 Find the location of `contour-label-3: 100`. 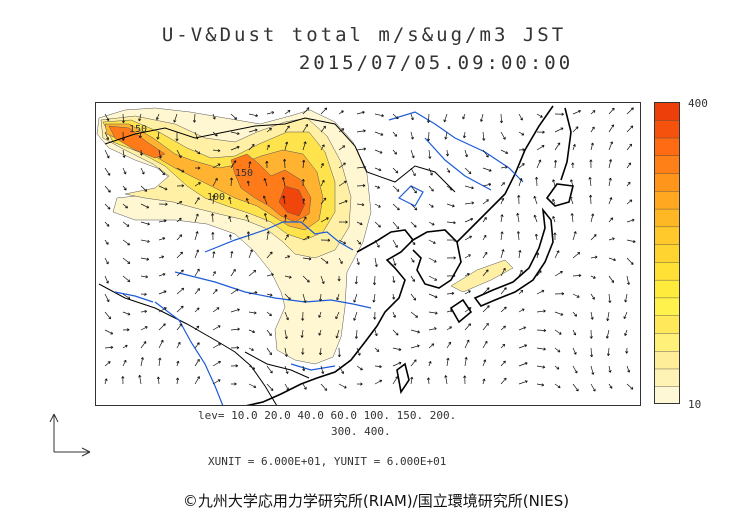

contour-label-3: 100 is located at coordinates (216, 197).